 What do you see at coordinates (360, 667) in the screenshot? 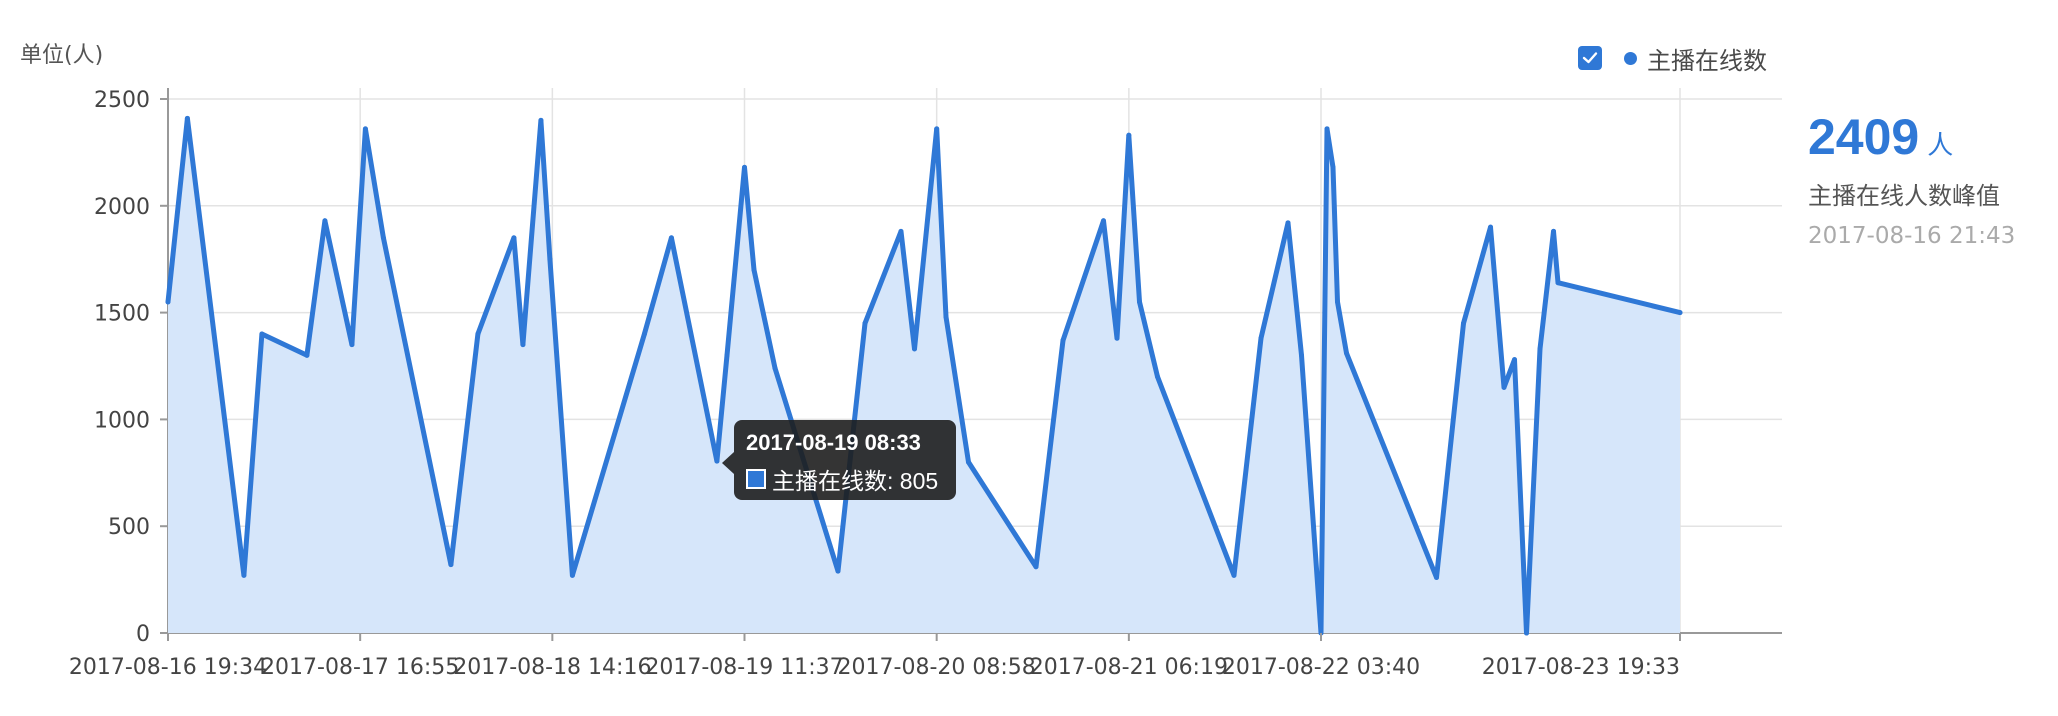
I see `x-tick-label-1: 2017-08-17 16:55` at bounding box center [360, 667].